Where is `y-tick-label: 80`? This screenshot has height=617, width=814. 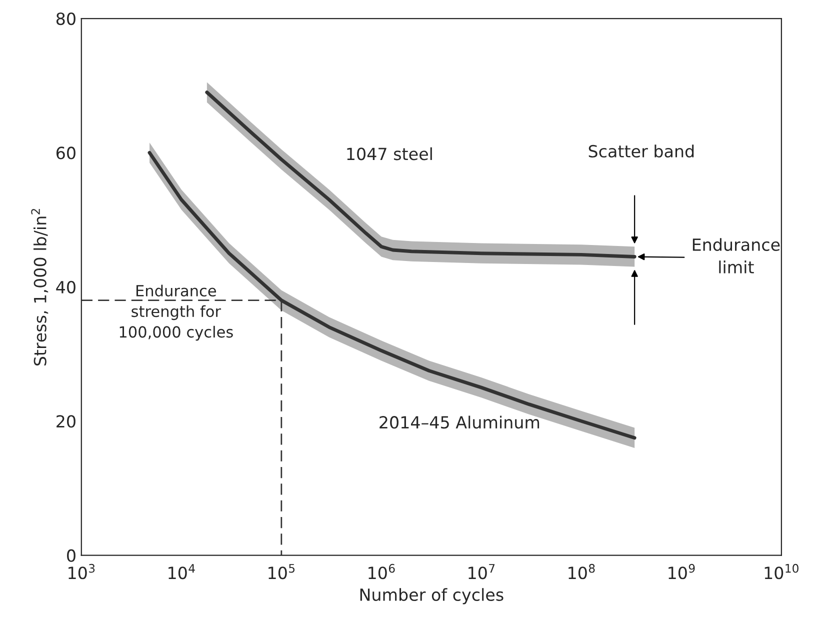 y-tick-label: 80 is located at coordinates (66, 19).